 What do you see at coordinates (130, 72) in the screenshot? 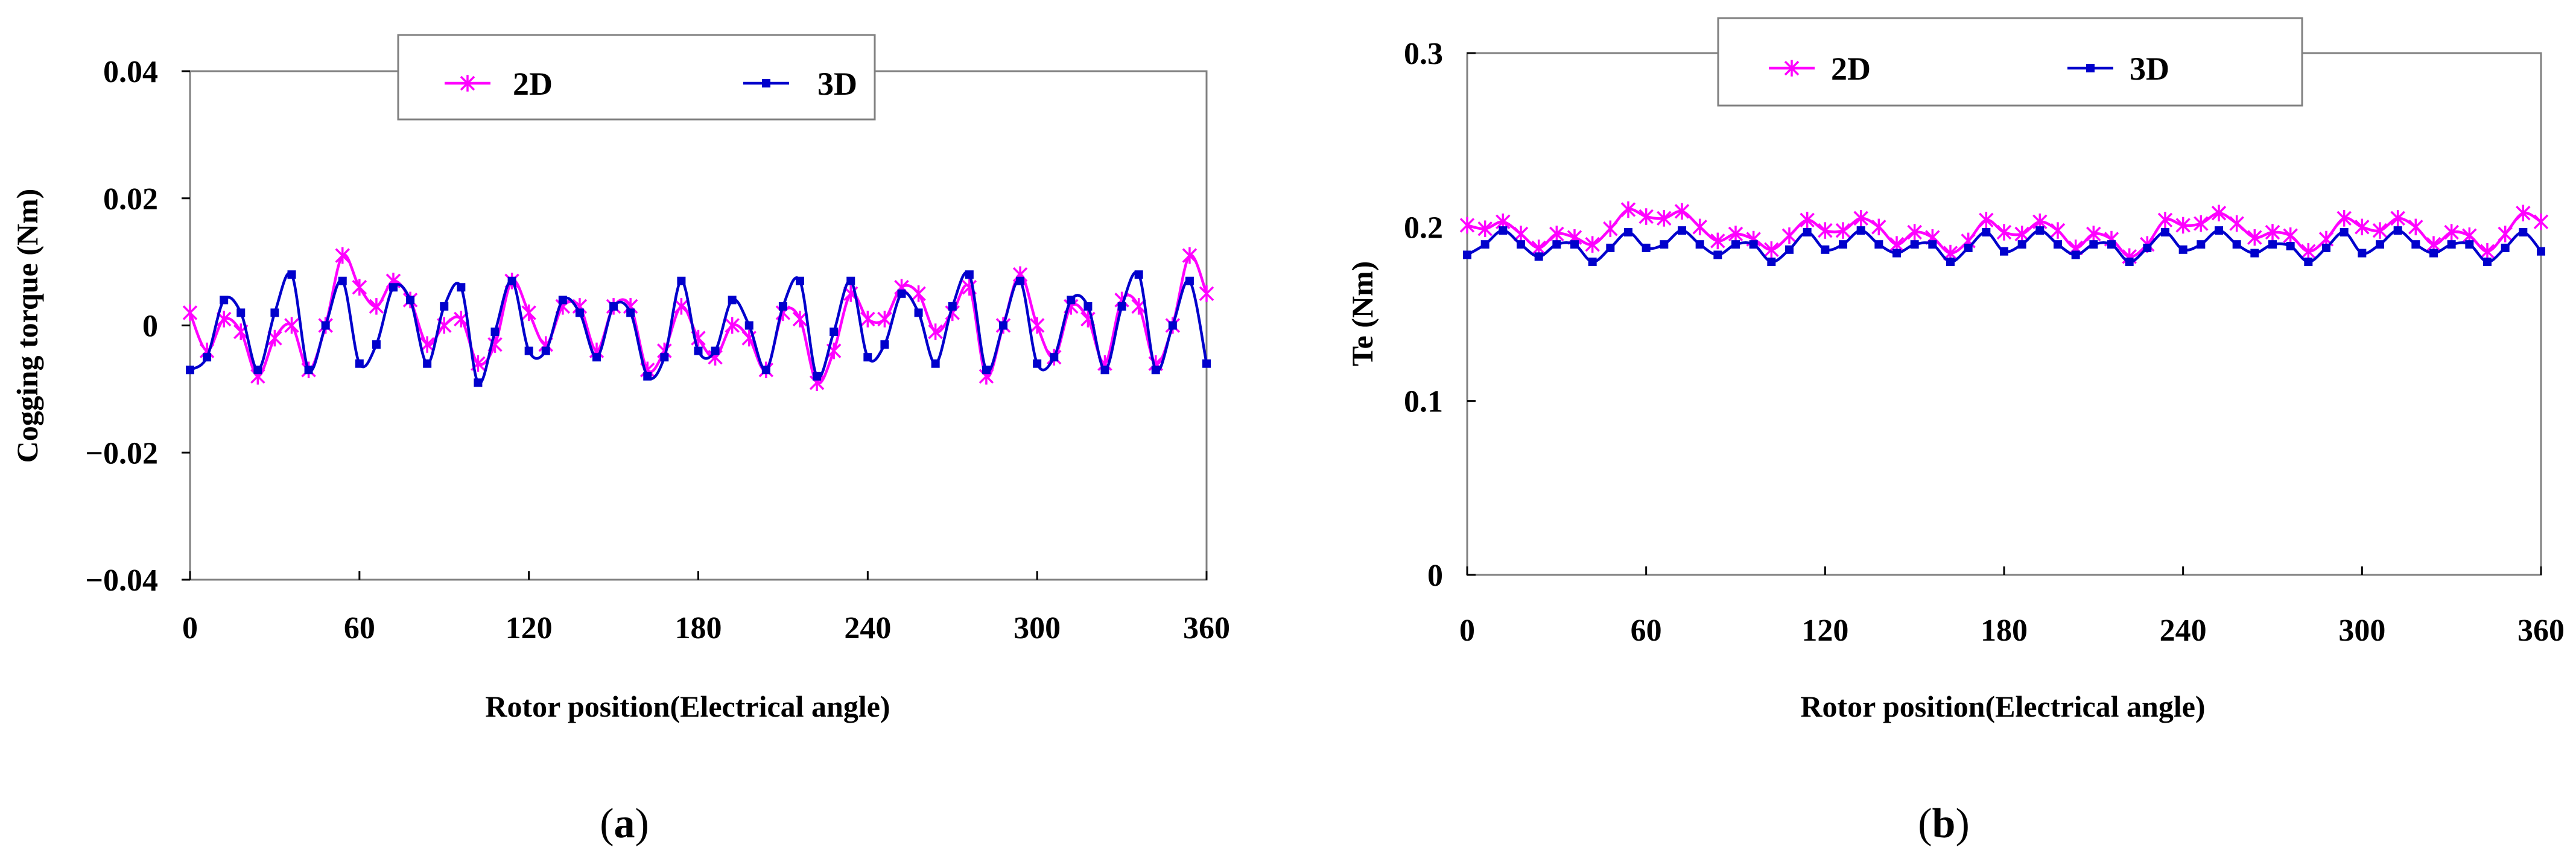
I see `panel-a-y-tick-label: 0.04` at bounding box center [130, 72].